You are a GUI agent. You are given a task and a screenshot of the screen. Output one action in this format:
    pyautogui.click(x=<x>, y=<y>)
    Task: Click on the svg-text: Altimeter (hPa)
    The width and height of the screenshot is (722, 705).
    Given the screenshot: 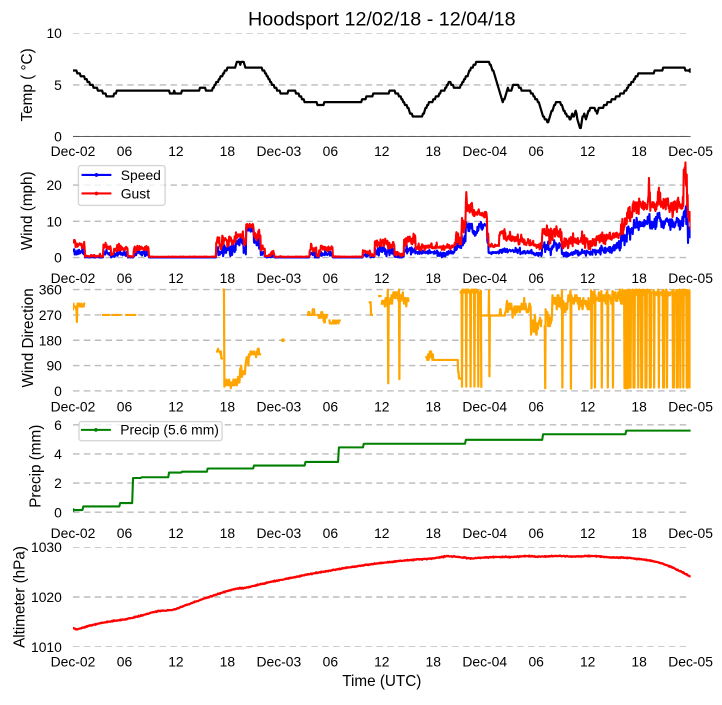 What is the action you would take?
    pyautogui.click(x=19, y=597)
    